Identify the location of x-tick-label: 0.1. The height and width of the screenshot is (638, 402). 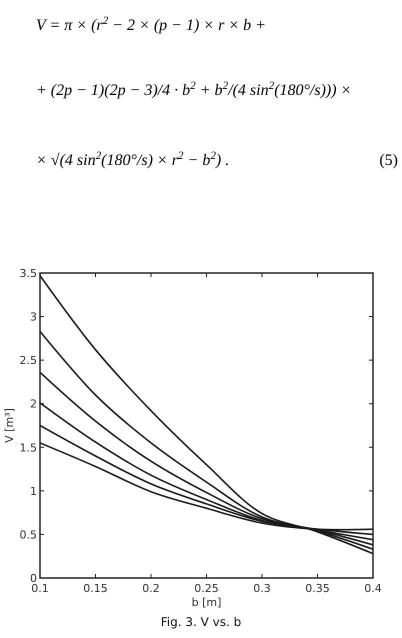
(40, 588).